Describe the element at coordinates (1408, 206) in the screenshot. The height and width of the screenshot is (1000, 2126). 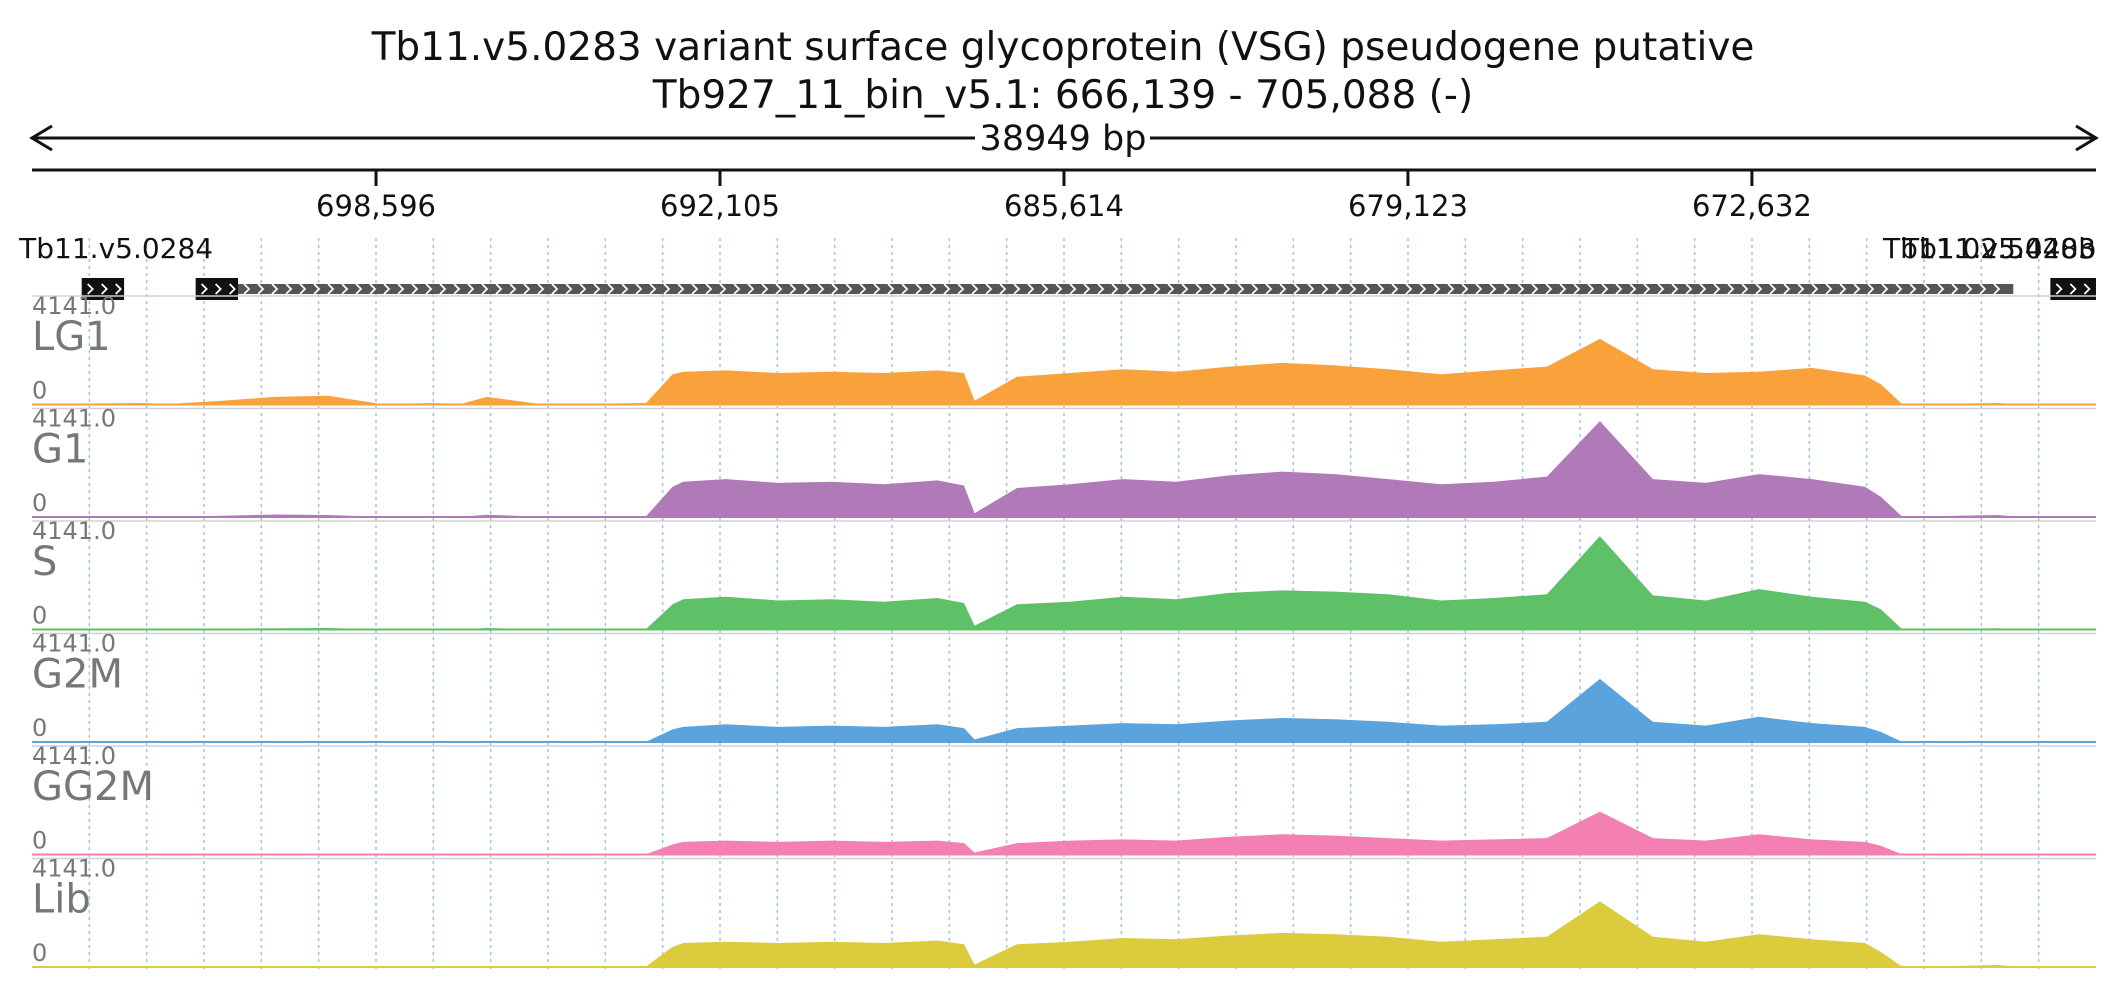
I see `x-tick-label: 679,123` at that location.